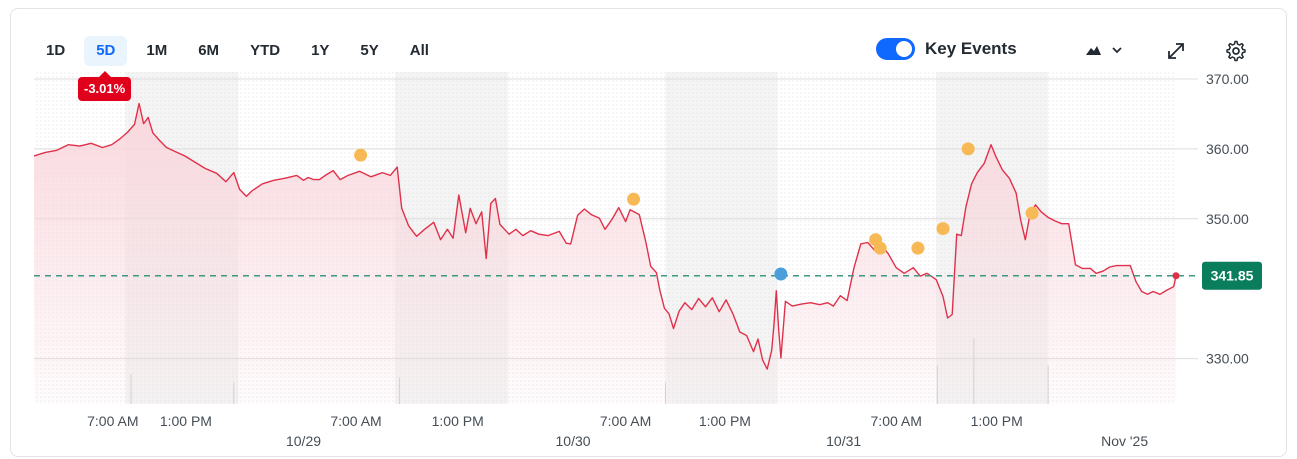  I want to click on y-tick-label: 360.00, so click(1227, 149).